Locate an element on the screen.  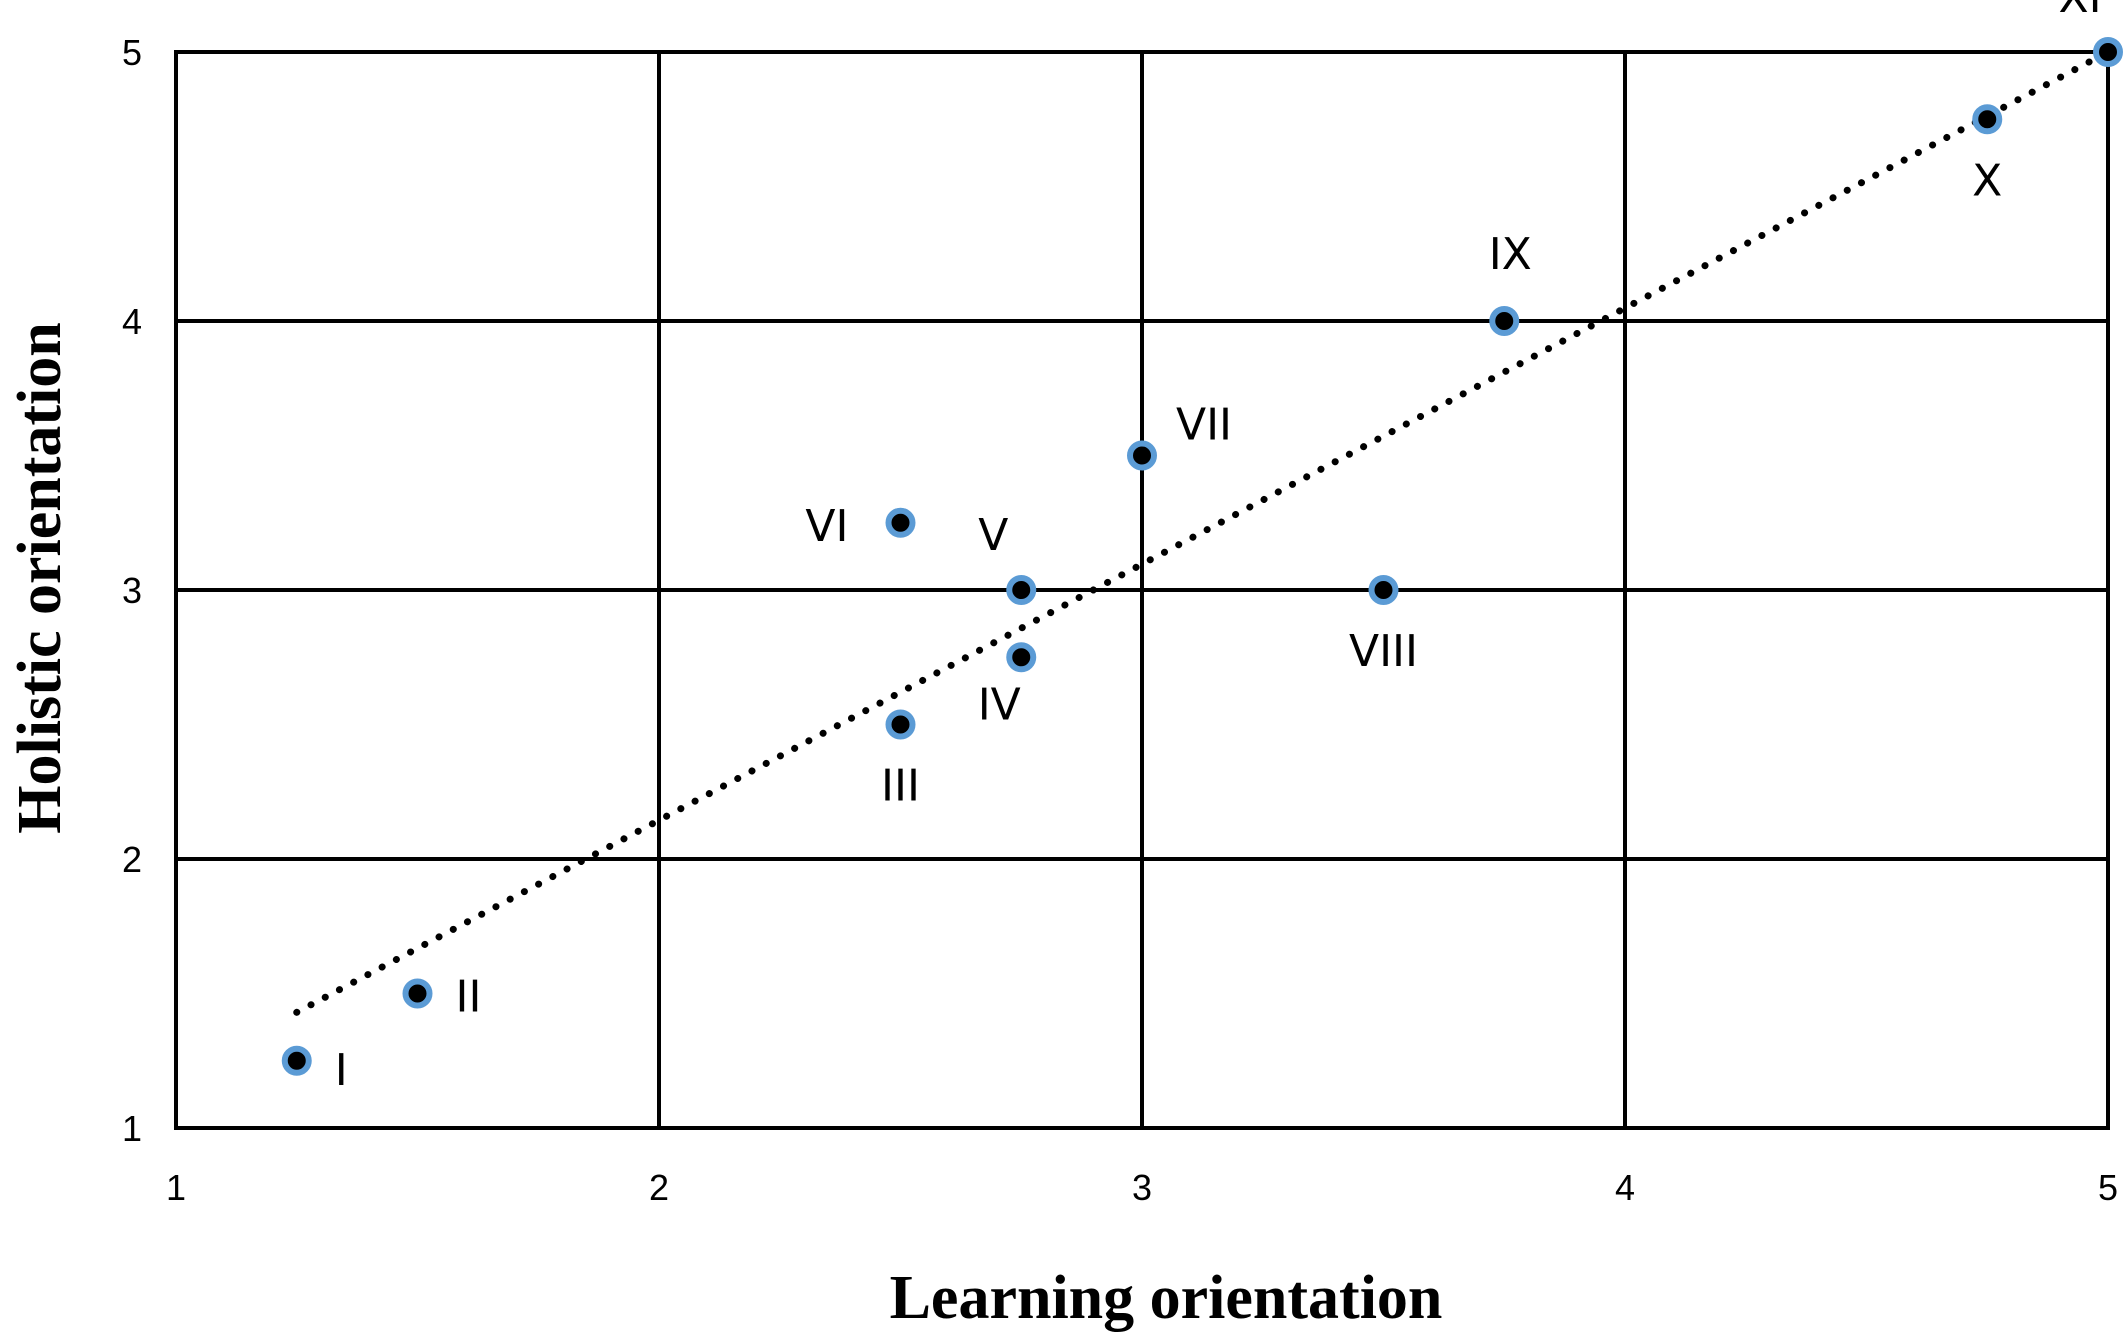
point-label-X: X is located at coordinates (1987, 180).